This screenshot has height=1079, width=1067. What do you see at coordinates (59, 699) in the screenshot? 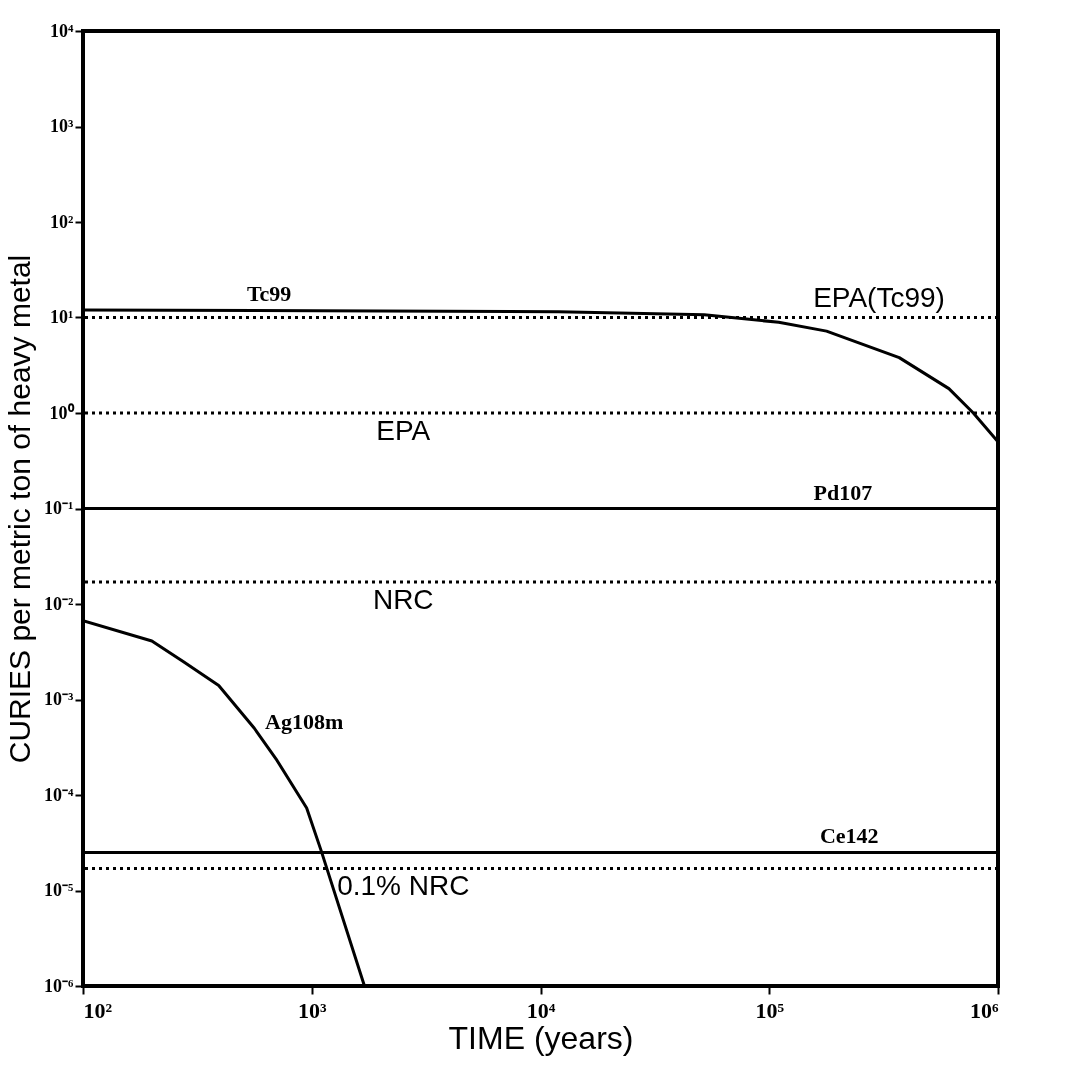
I see `y-tick-label: 10⁻³` at bounding box center [59, 699].